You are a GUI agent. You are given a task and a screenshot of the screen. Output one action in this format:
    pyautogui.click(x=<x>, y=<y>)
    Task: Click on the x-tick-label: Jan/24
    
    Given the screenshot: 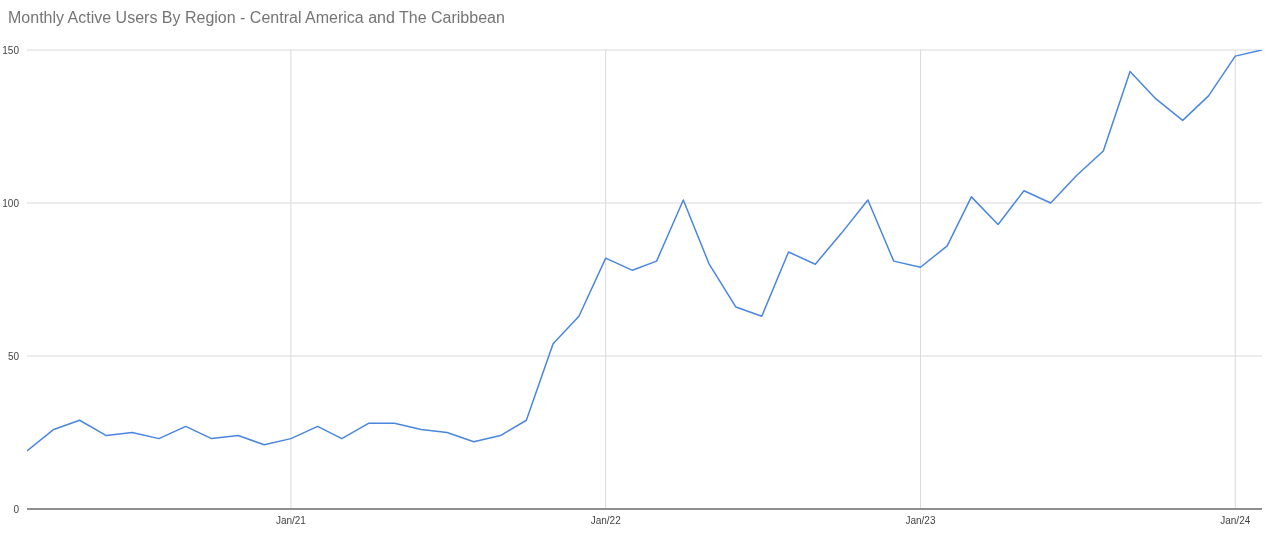 What is the action you would take?
    pyautogui.click(x=1235, y=521)
    